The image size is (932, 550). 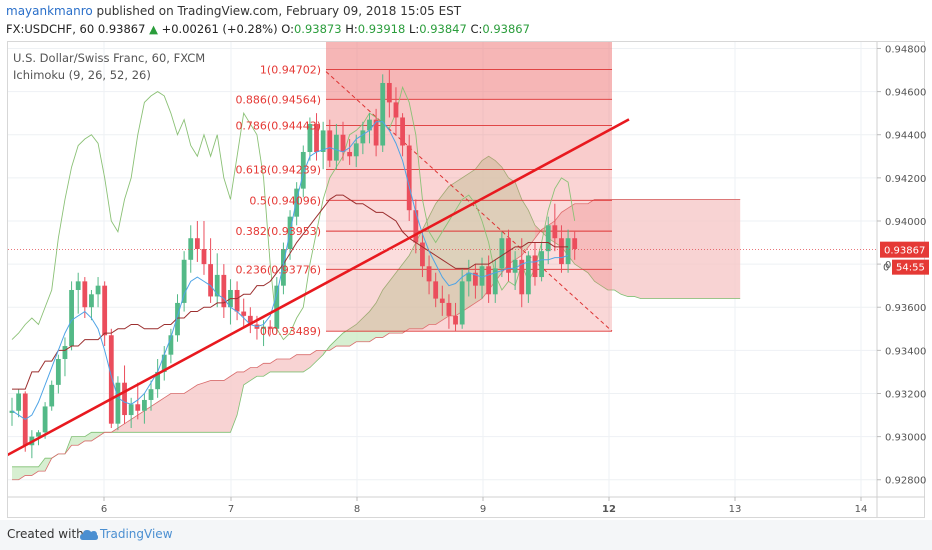 What do you see at coordinates (905, 49) in the screenshot?
I see `y-tick-label: 0.94800` at bounding box center [905, 49].